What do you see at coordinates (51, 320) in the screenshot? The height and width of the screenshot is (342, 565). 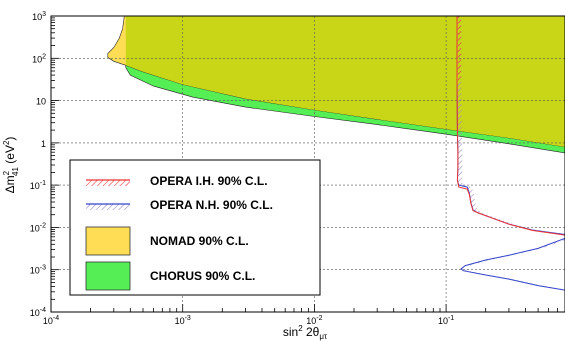 I see `x-tick-label: 10⁻⁴` at bounding box center [51, 320].